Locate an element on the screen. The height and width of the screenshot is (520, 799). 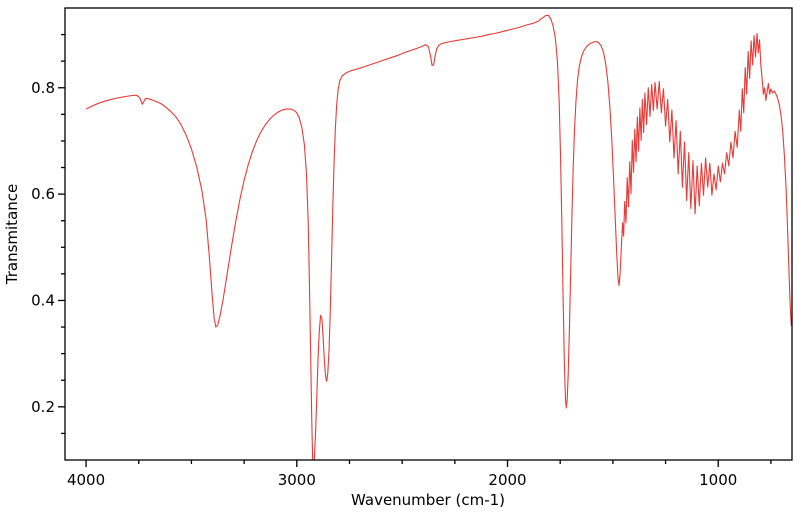
x-tick-label: 4000 is located at coordinates (86, 480).